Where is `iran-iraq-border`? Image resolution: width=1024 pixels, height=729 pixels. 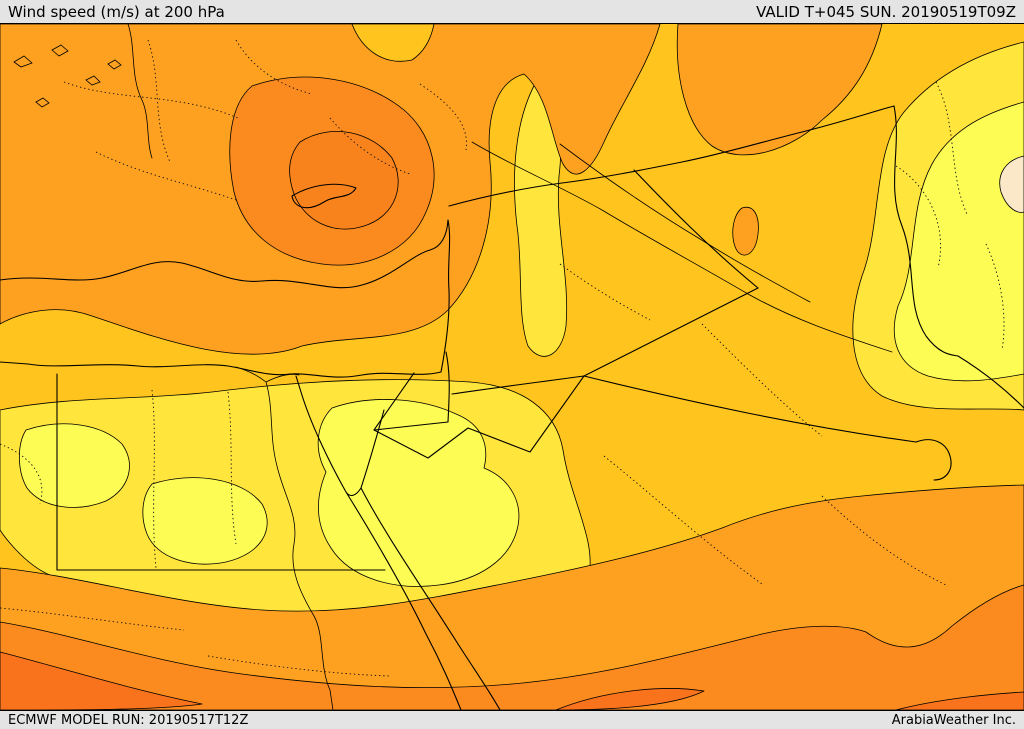 iran-iraq-border is located at coordinates (926, 231).